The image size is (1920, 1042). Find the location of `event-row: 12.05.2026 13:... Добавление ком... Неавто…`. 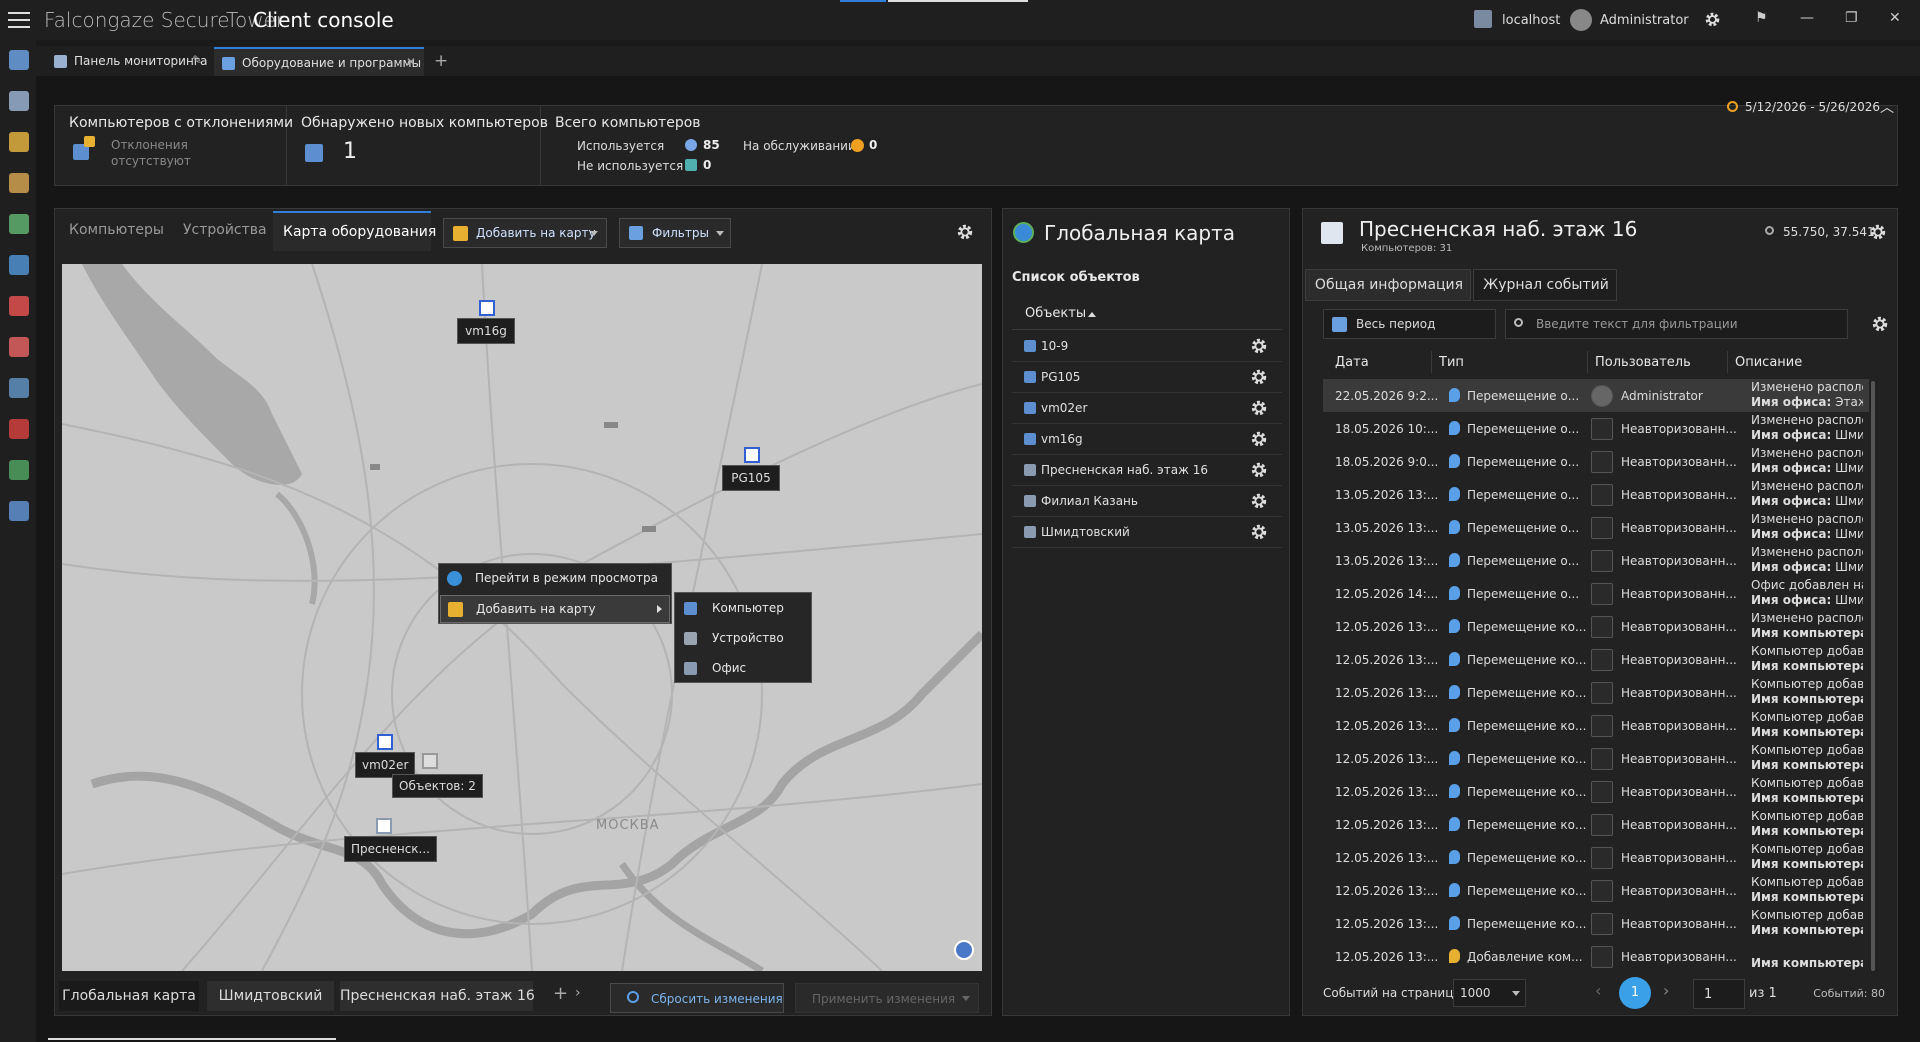

event-row: 12.05.2026 13:... Добавление ком... Неавто… is located at coordinates (1596, 955).